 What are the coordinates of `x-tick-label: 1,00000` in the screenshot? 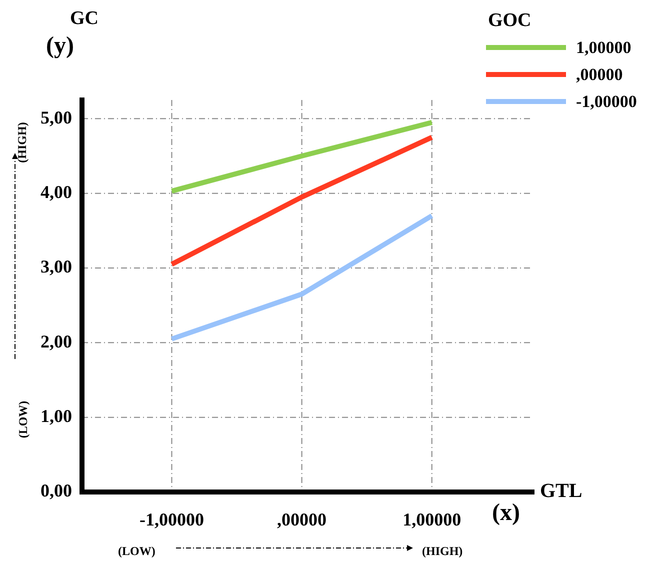 It's located at (432, 519).